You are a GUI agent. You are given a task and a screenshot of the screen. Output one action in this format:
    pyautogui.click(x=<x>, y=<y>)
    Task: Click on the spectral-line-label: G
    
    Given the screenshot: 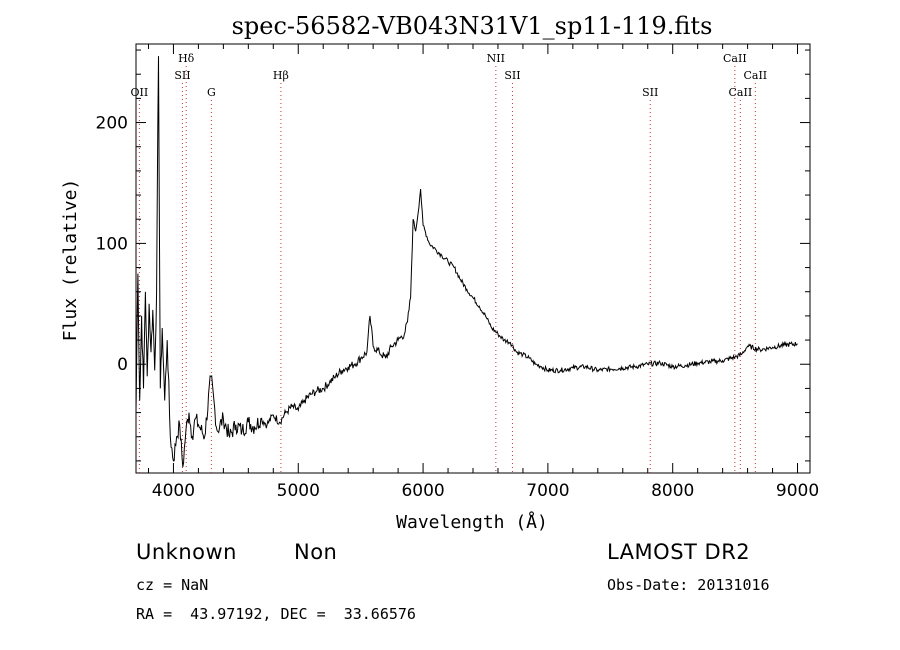 What is the action you would take?
    pyautogui.click(x=211, y=92)
    